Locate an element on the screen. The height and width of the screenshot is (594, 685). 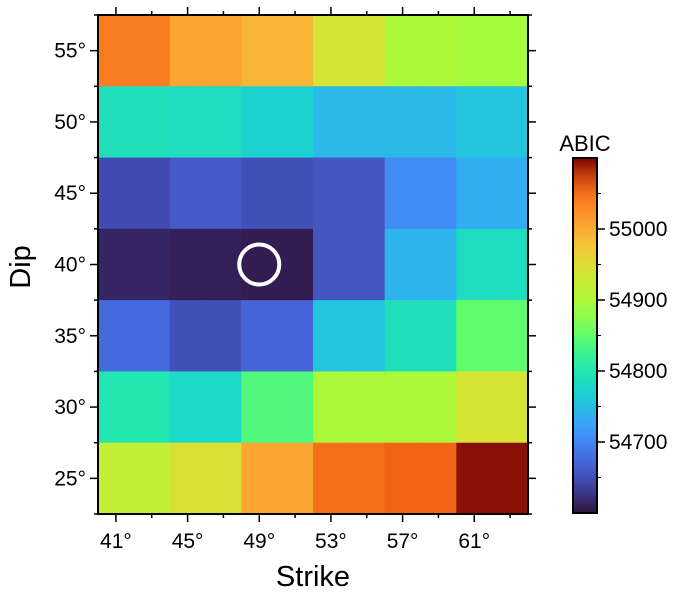
colorbar-ticks: 54700 54800 54900 55000 is located at coordinates (632, 335).